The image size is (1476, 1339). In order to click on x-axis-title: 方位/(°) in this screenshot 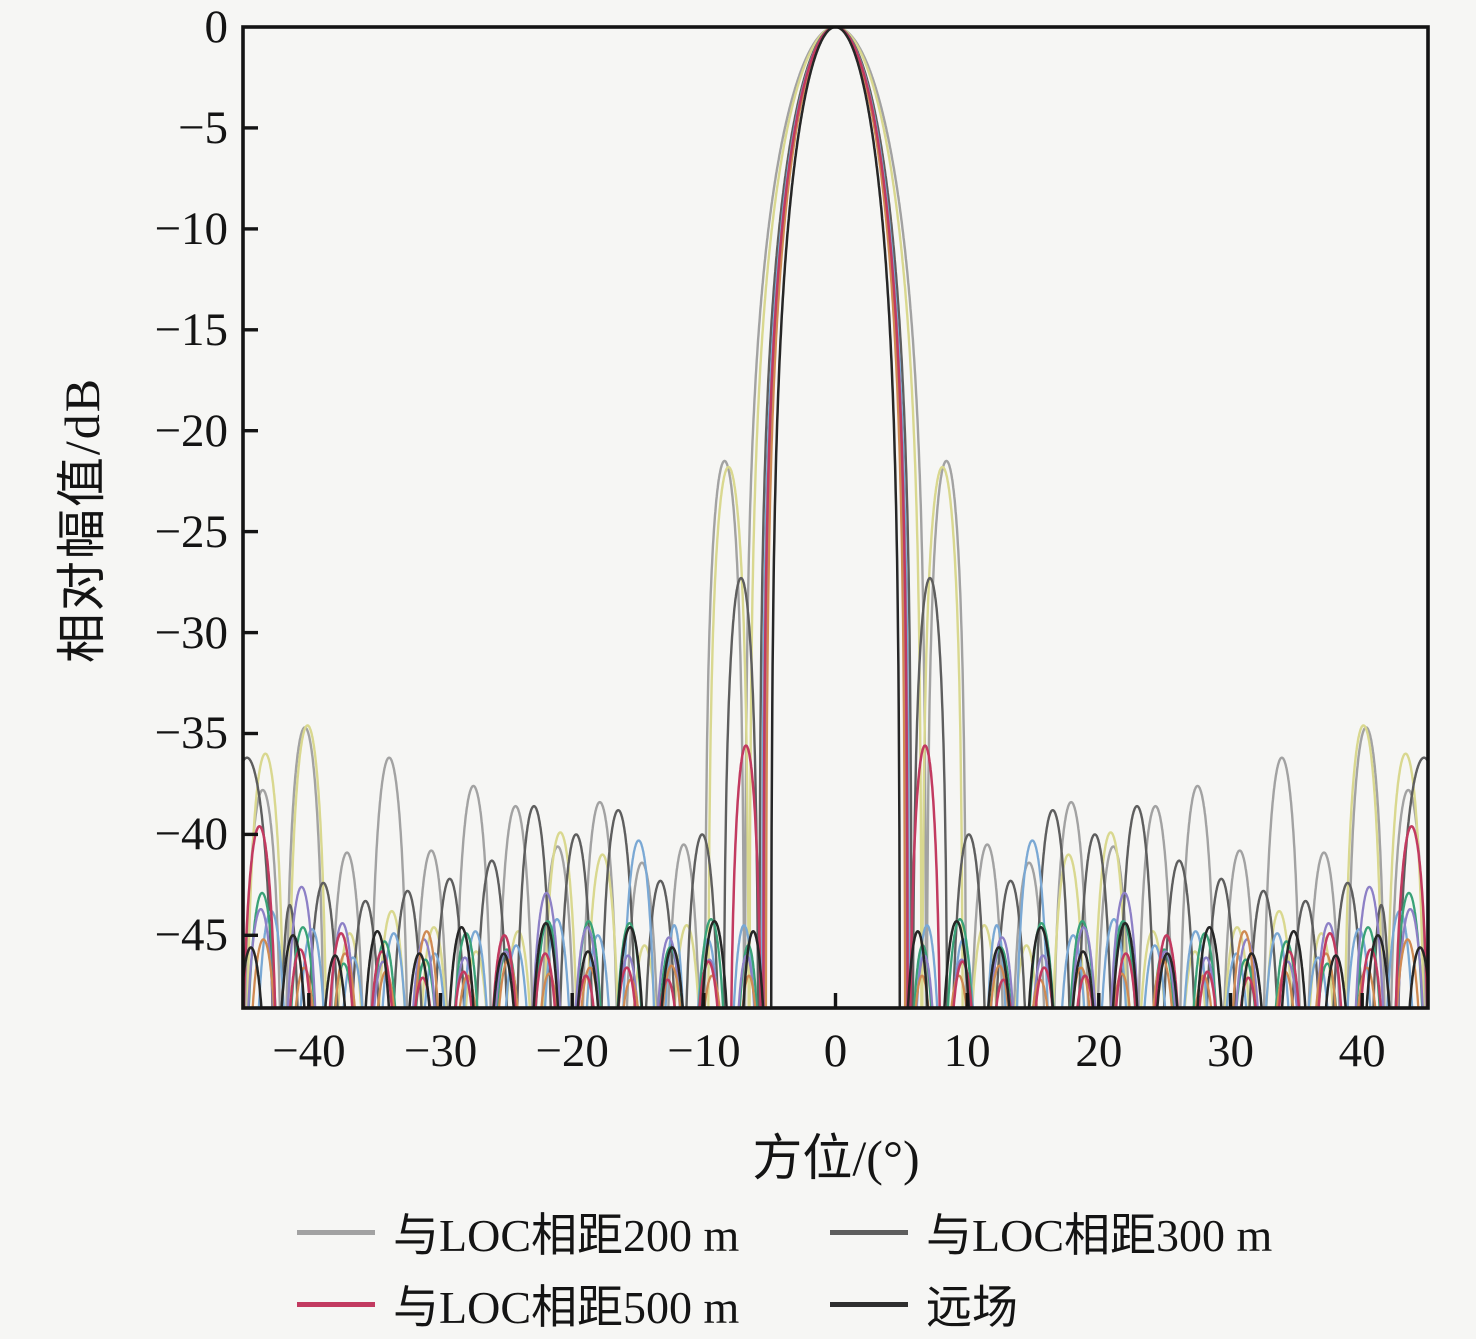, I will do `click(836, 1158)`.